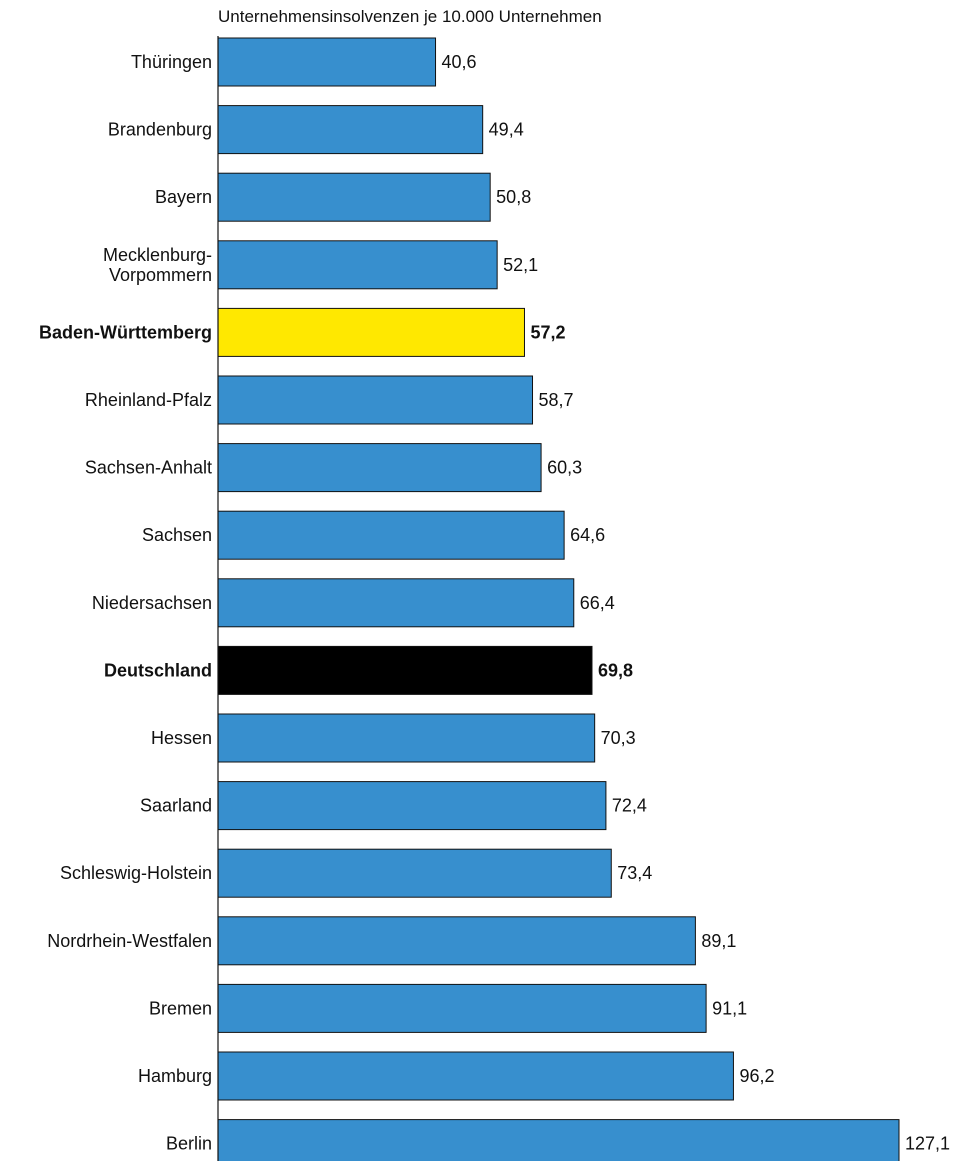 Image resolution: width=960 pixels, height=1161 pixels. I want to click on category-label-brandenburg: Brandenburg, so click(160, 130).